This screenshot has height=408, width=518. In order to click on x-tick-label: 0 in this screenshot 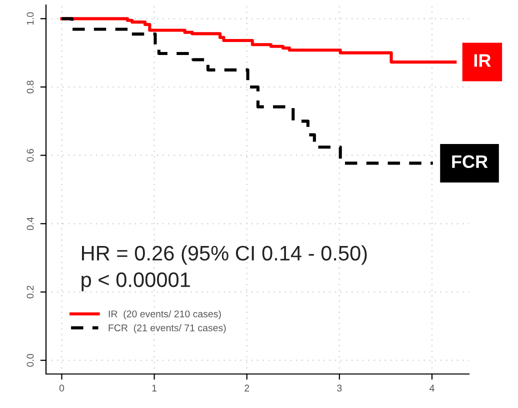, I will do `click(61, 388)`.